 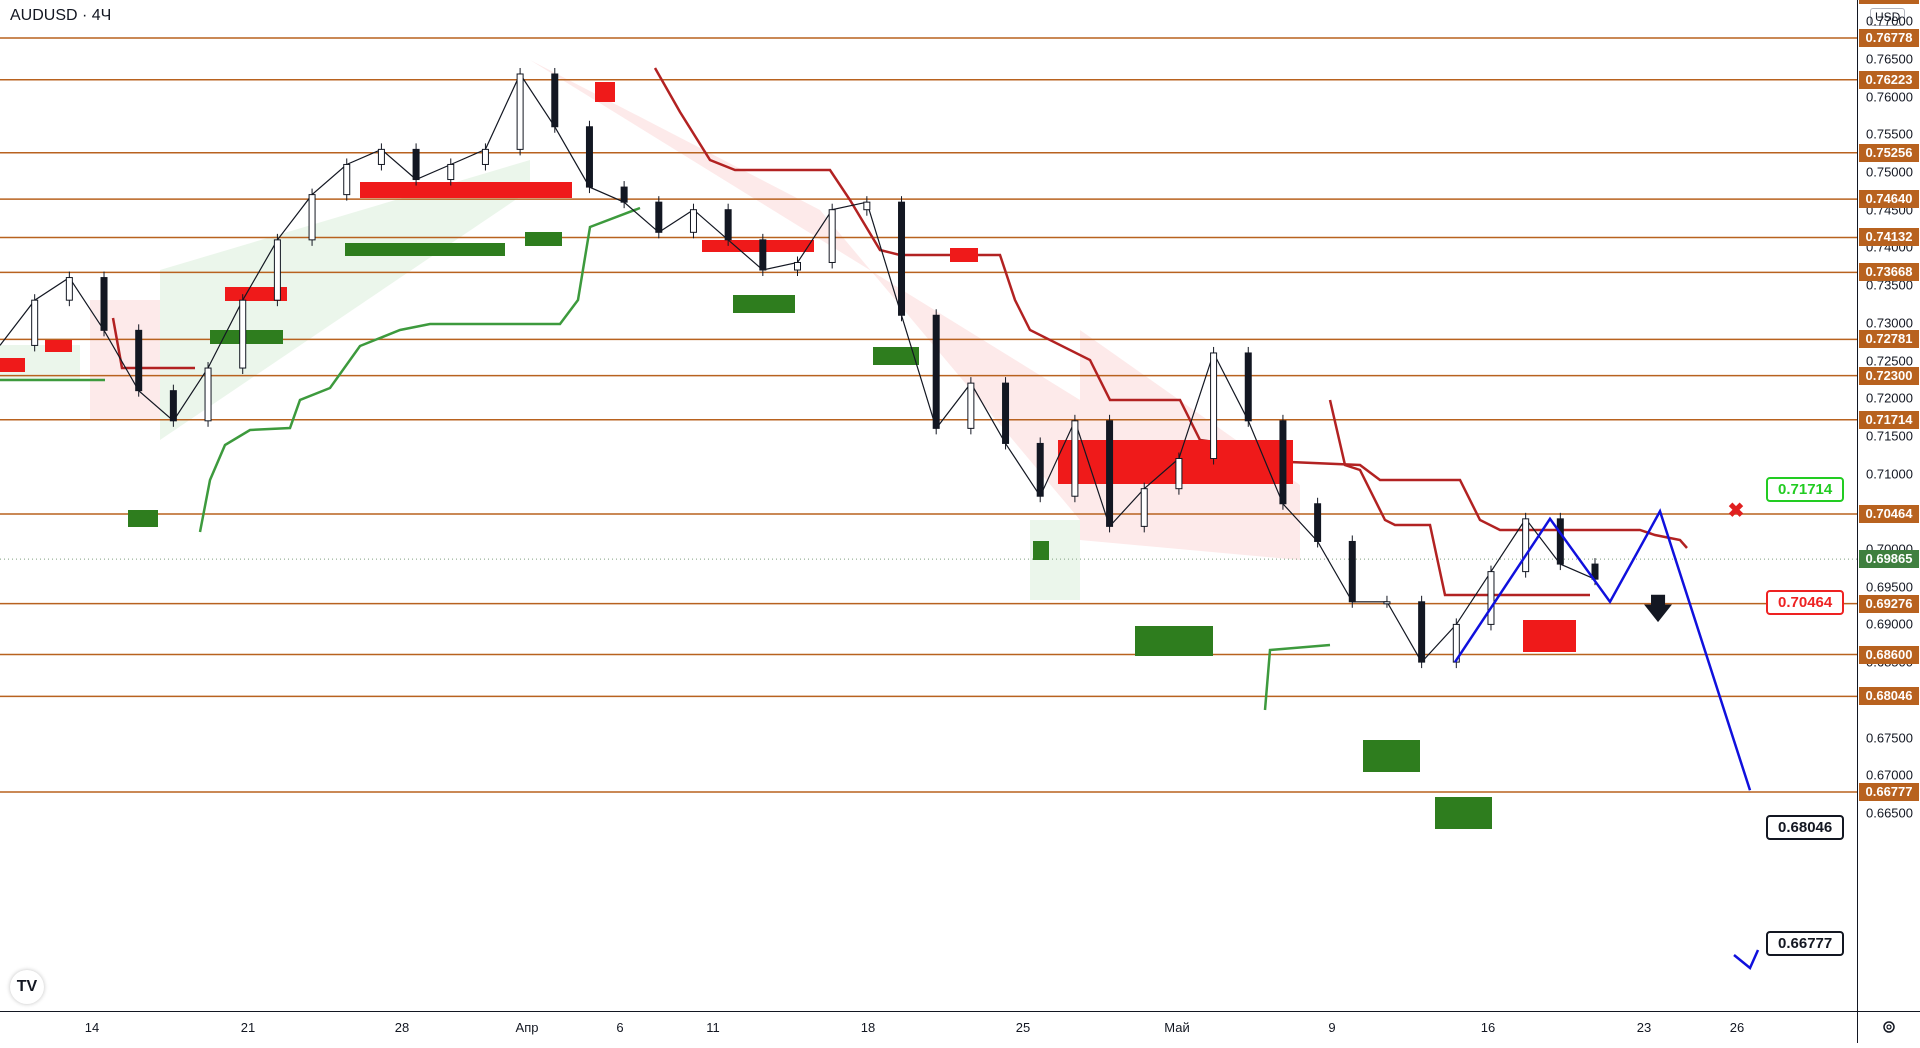 I want to click on gear-icon, so click(x=1889, y=1027).